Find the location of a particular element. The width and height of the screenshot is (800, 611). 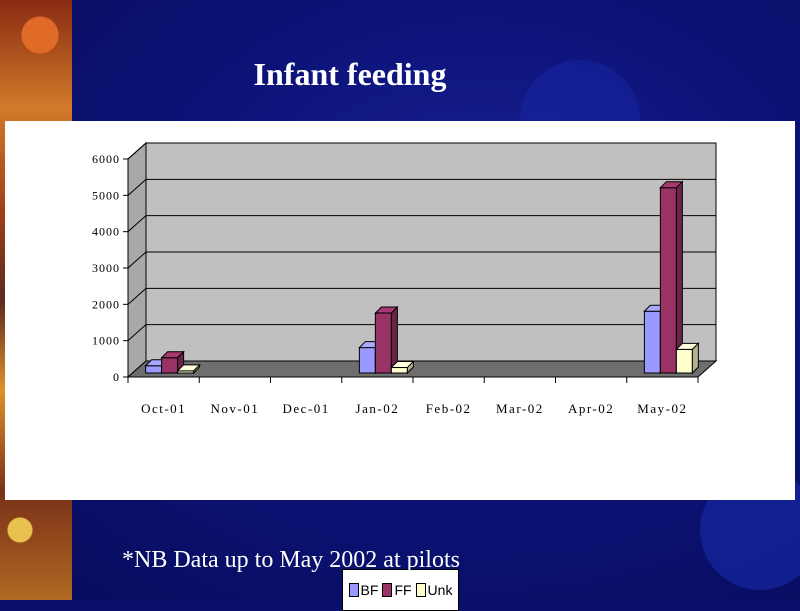

y-tick-label: 5000 is located at coordinates (106, 195).